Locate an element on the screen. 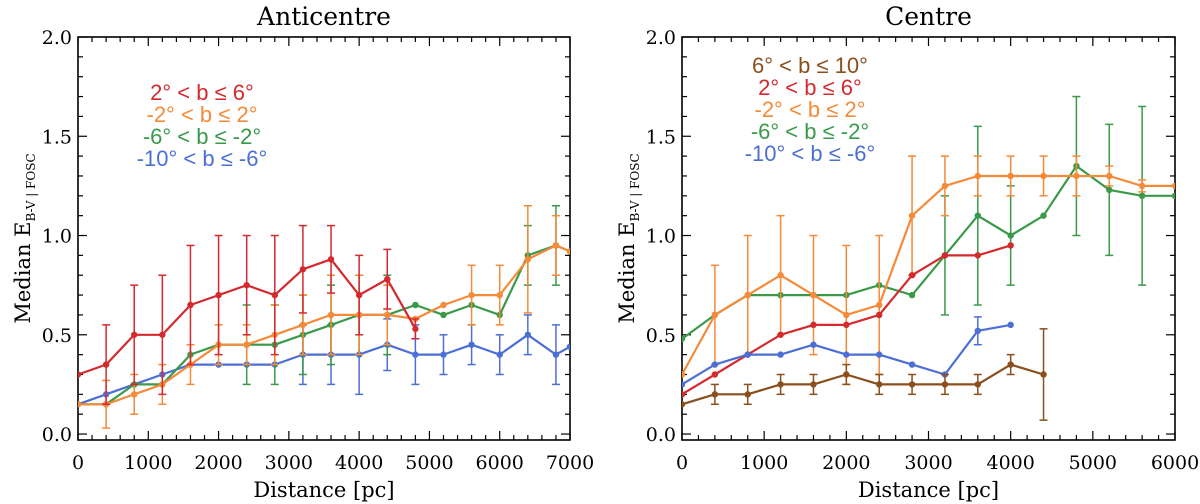 The height and width of the screenshot is (504, 1200). y-tick-label: 1.0 is located at coordinates (661, 237).